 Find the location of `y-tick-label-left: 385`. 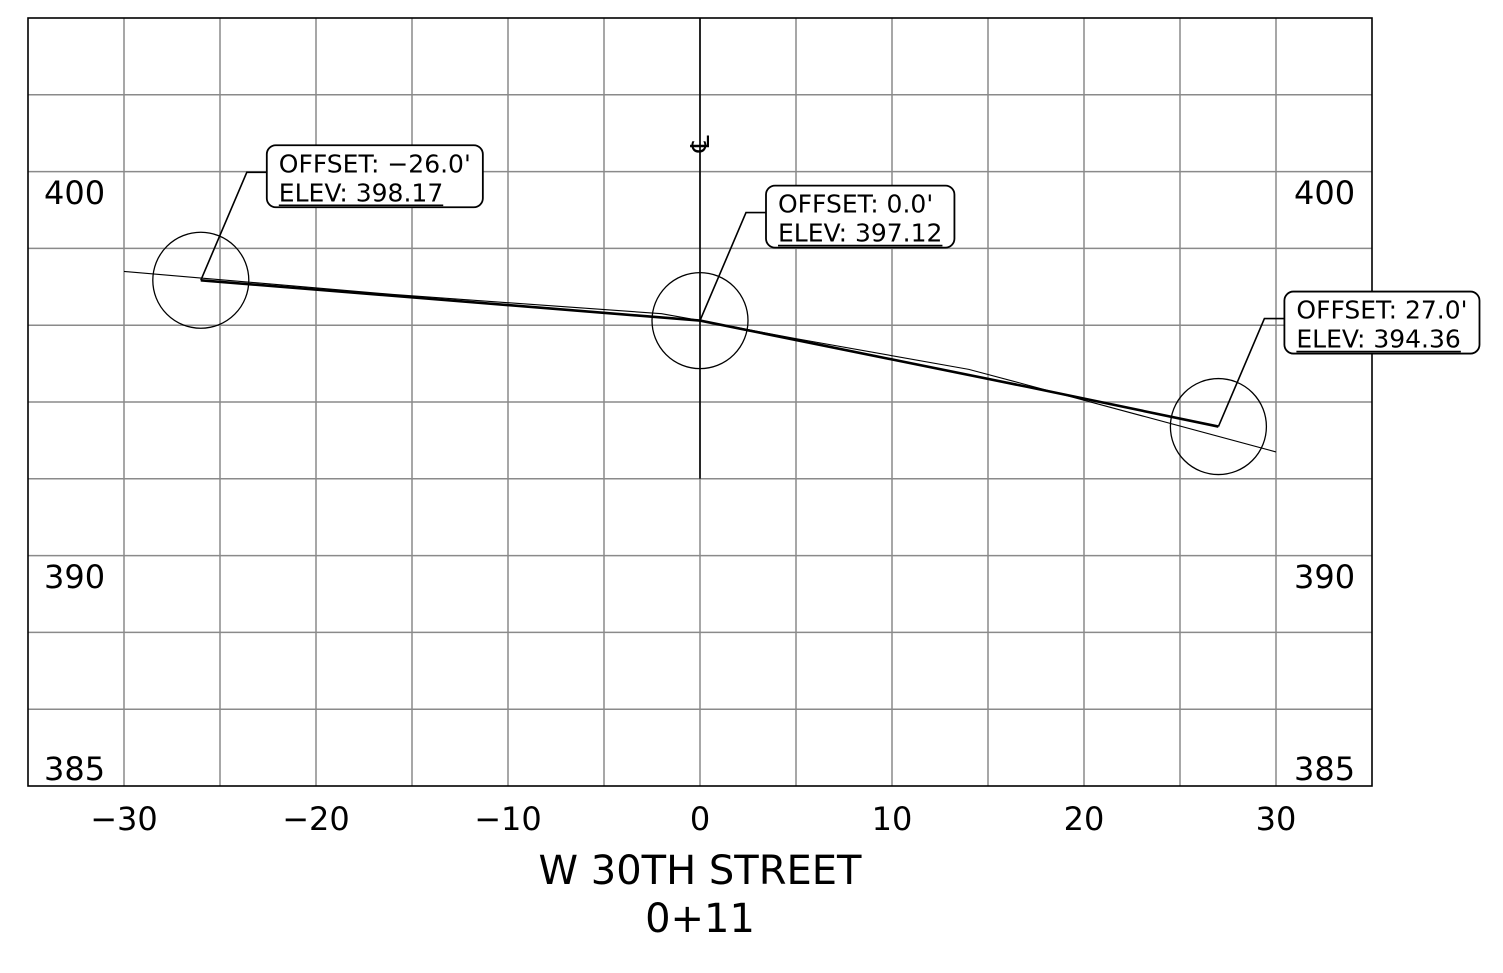

y-tick-label-left: 385 is located at coordinates (74, 769).